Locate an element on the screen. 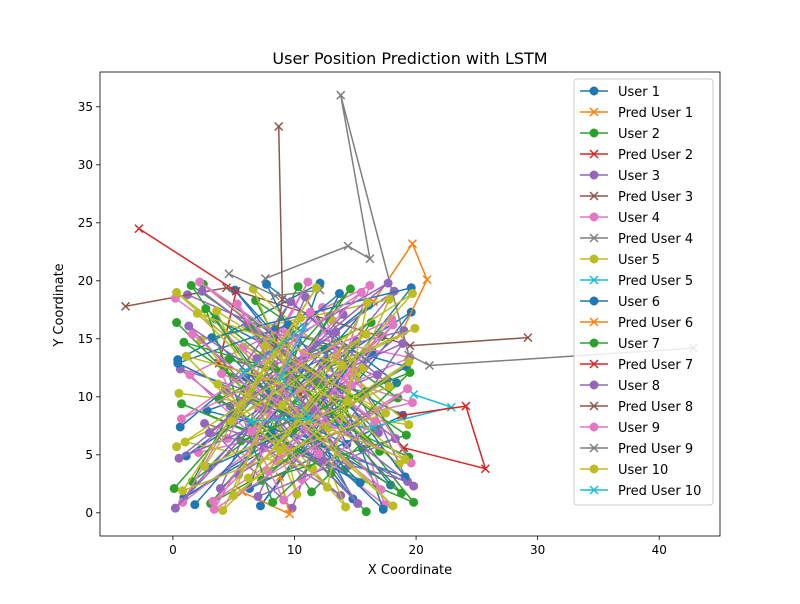 The width and height of the screenshot is (800, 604). y-tick-label: 10 is located at coordinates (85, 397).